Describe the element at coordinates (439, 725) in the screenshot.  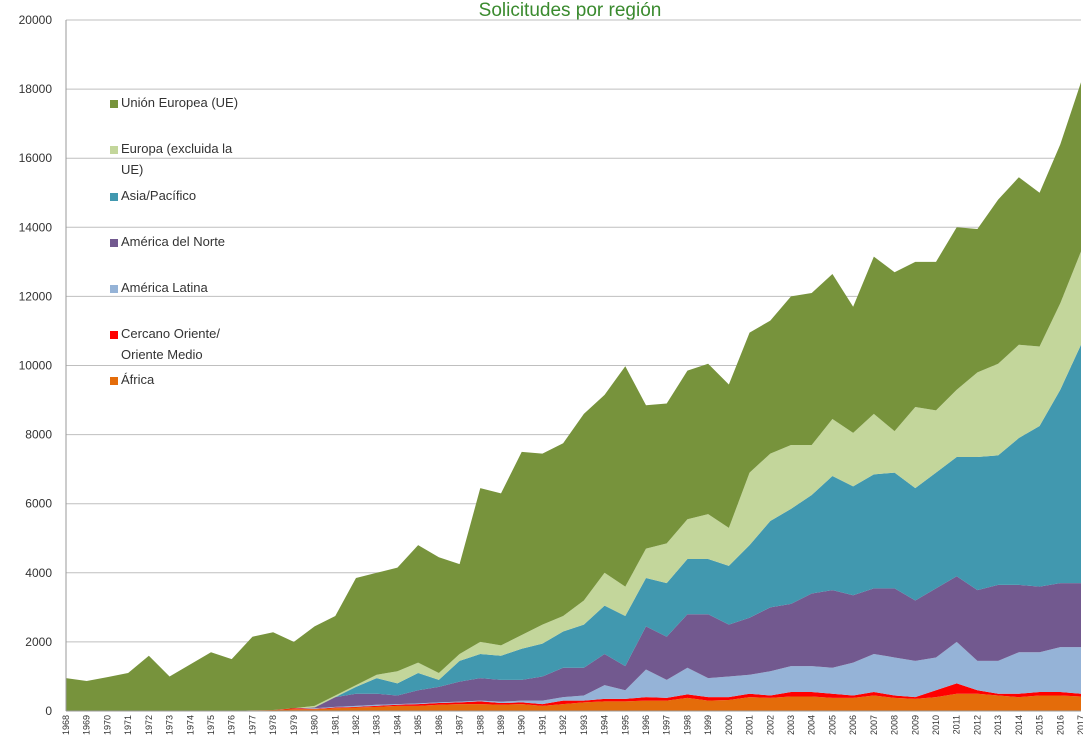
I see `x-tick-label: 1986` at that location.